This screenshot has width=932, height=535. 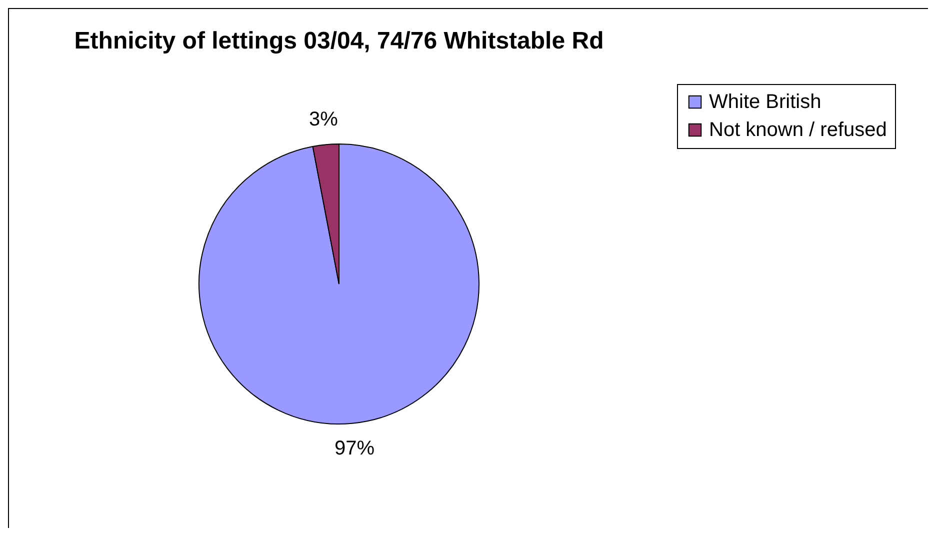 I want to click on data-label: 97%, so click(x=354, y=448).